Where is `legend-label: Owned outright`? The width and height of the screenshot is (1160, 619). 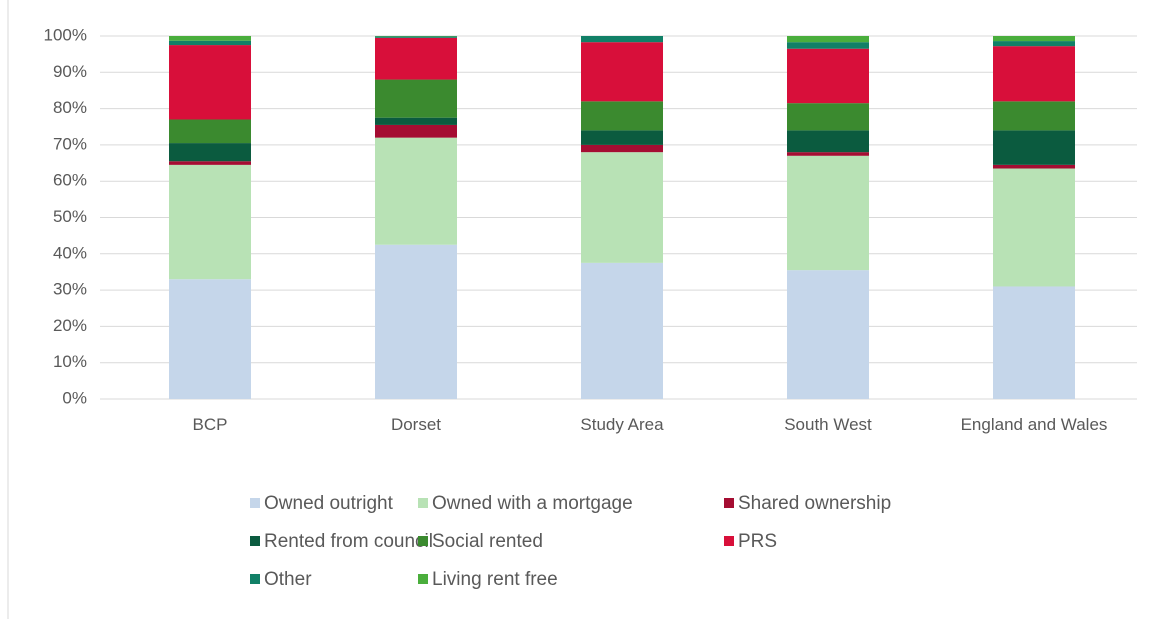 legend-label: Owned outright is located at coordinates (328, 503).